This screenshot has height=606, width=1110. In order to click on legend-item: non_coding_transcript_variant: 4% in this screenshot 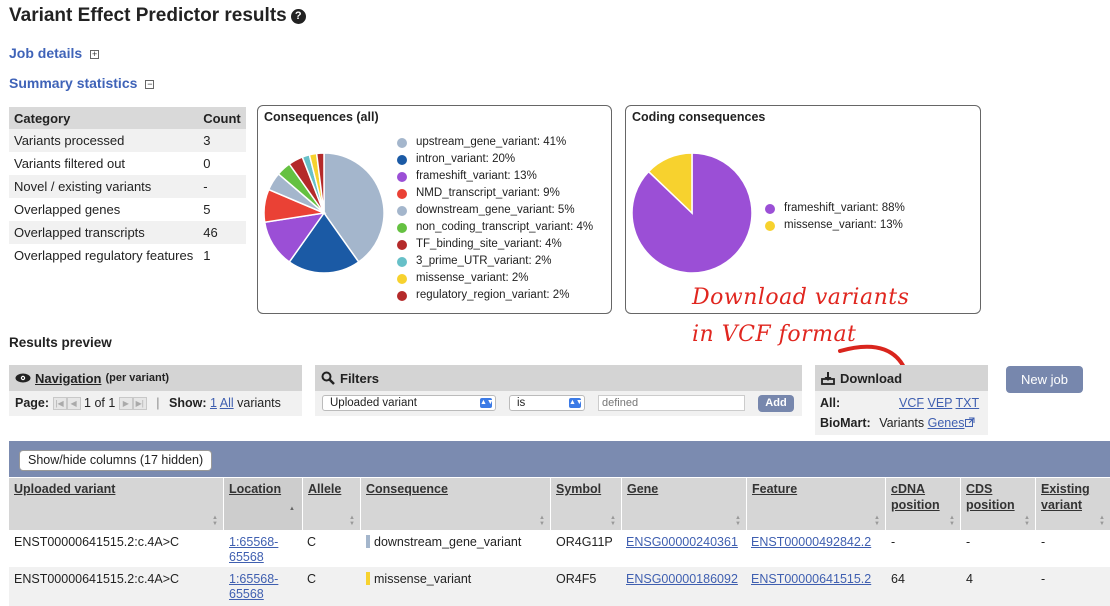, I will do `click(495, 227)`.